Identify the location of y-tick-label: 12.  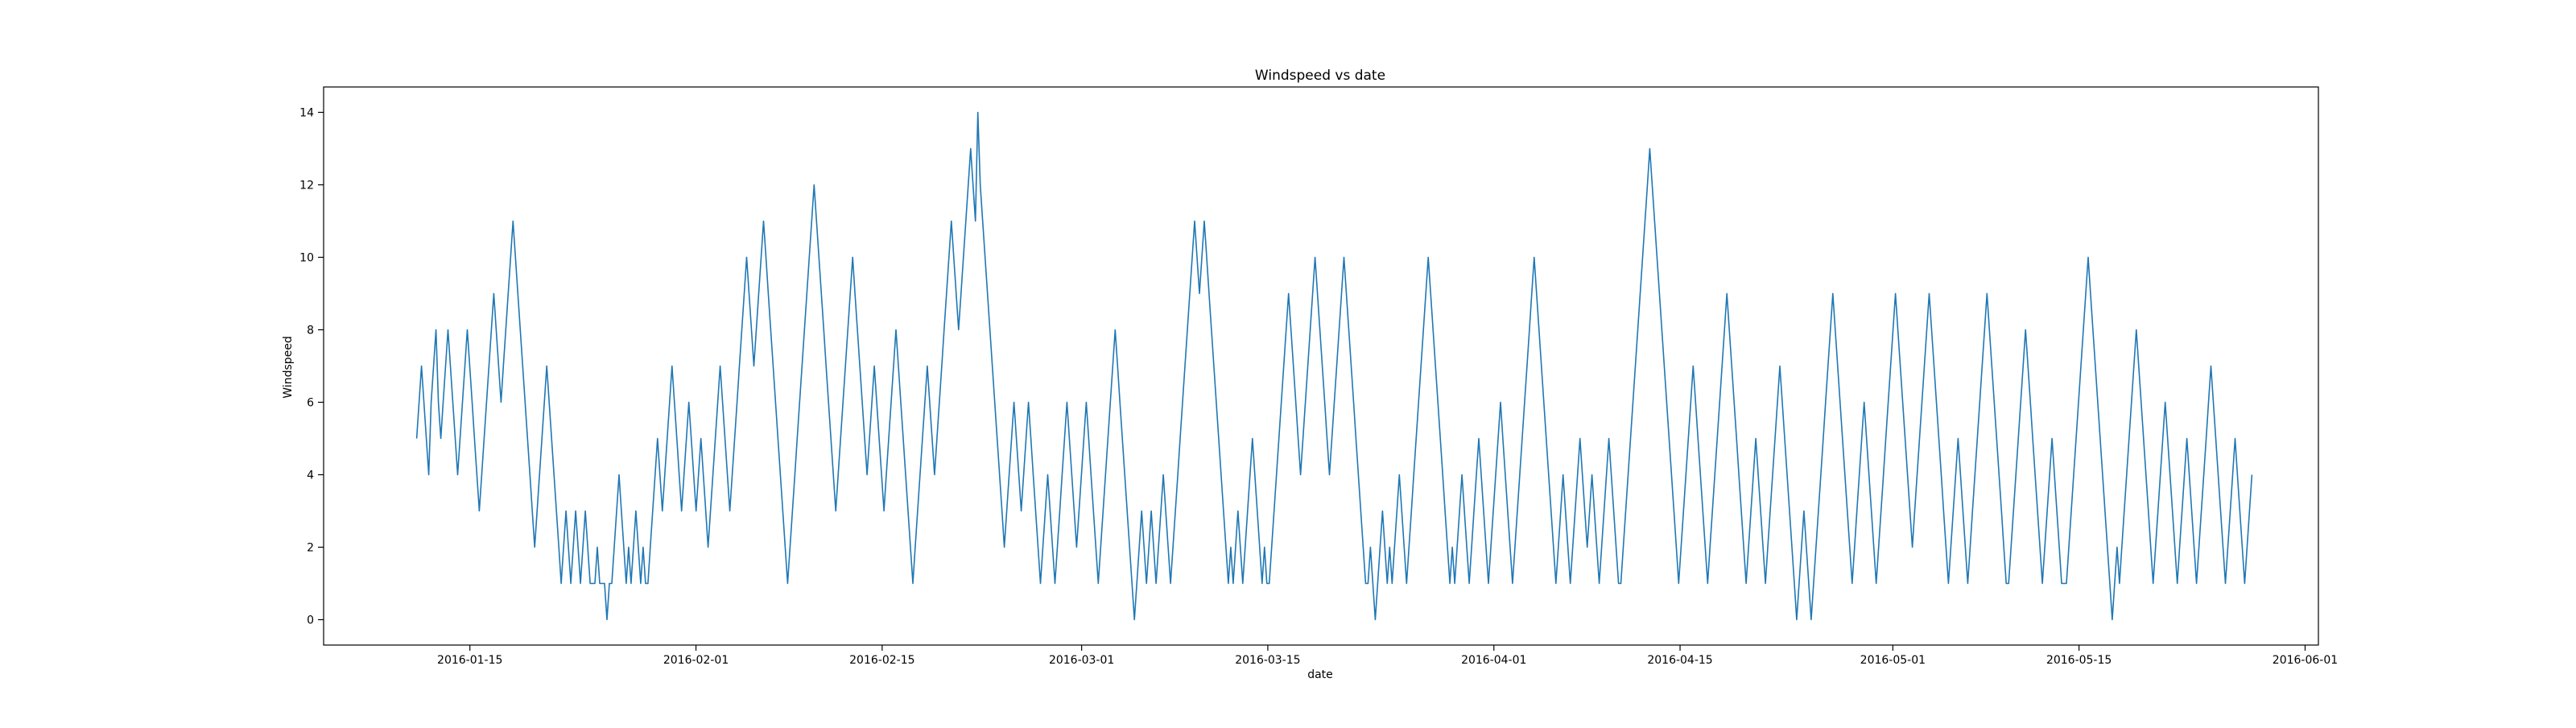
(306, 186).